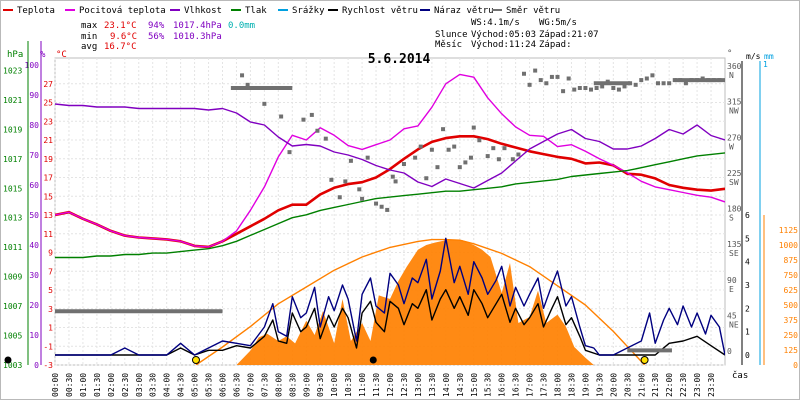  I want to click on wind-dir-tick-letter: SE, so click(734, 253).